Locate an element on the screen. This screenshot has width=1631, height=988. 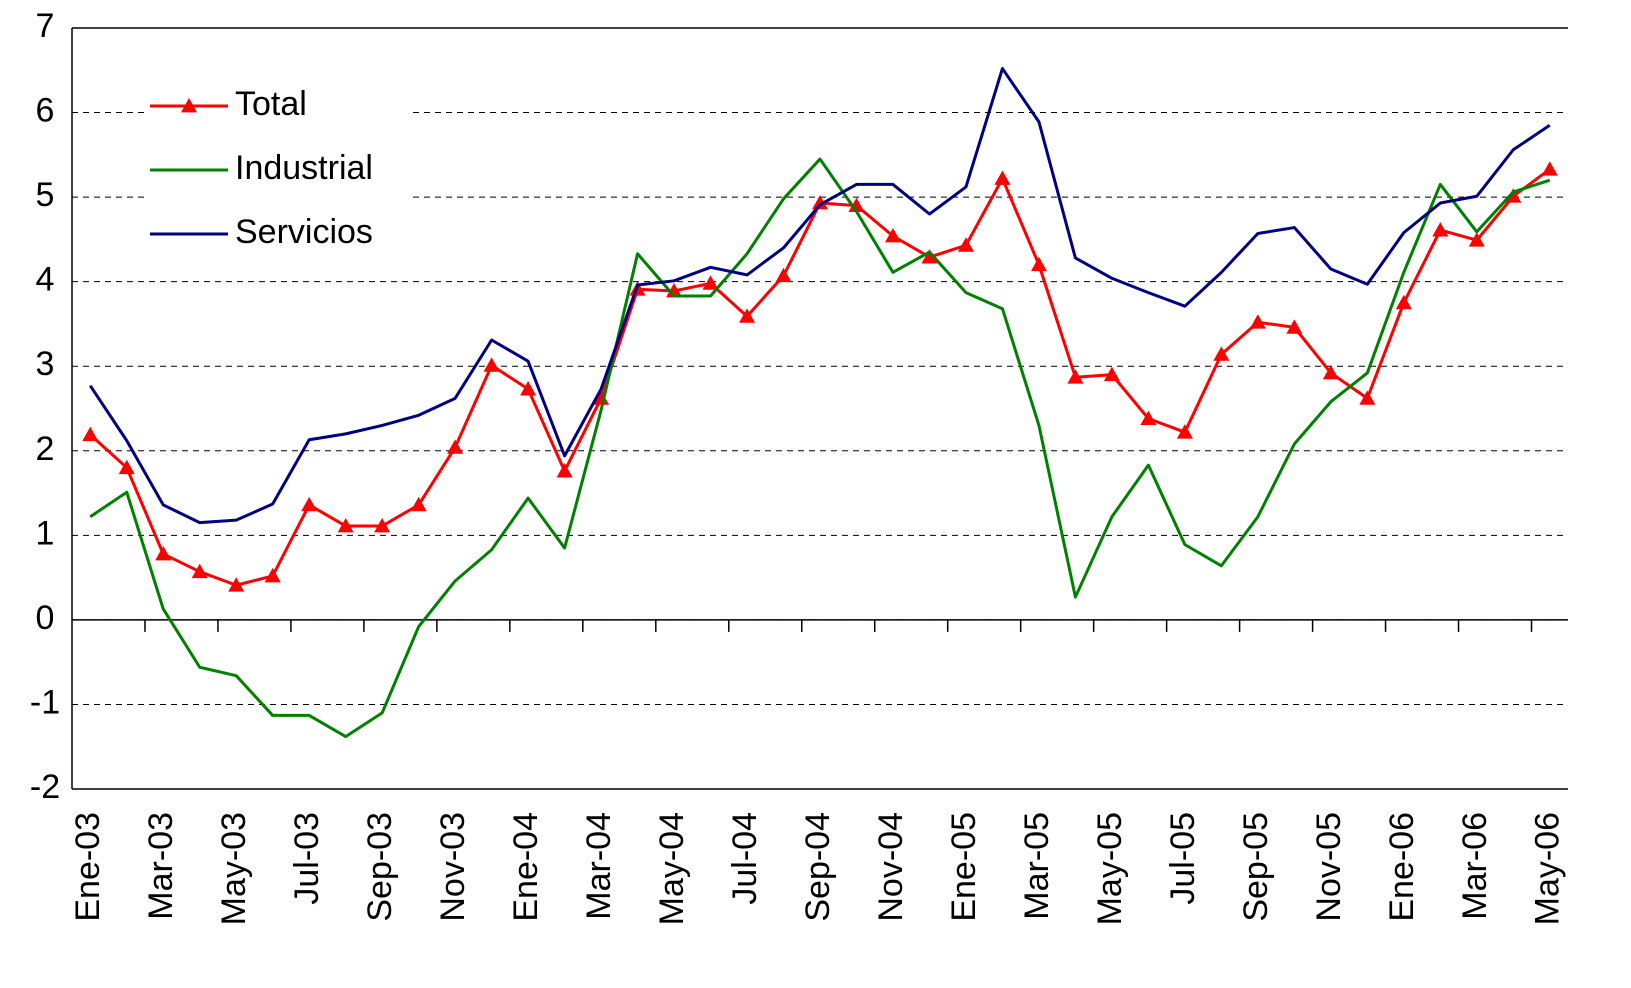
x-tick-label: Ene-03 is located at coordinates (88, 867).